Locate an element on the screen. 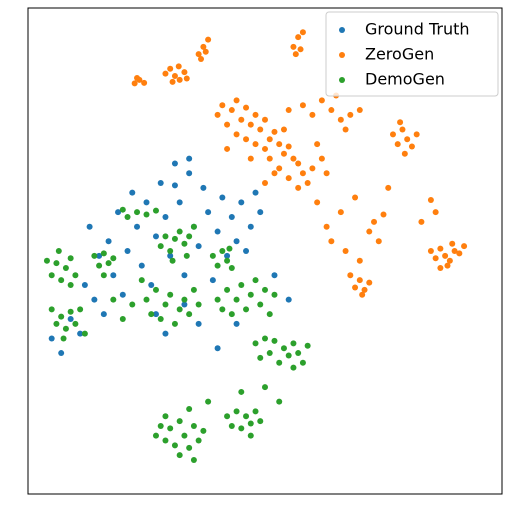 Image resolution: width=515 pixels, height=515 pixels. legend-label: Ground Truth is located at coordinates (417, 29).